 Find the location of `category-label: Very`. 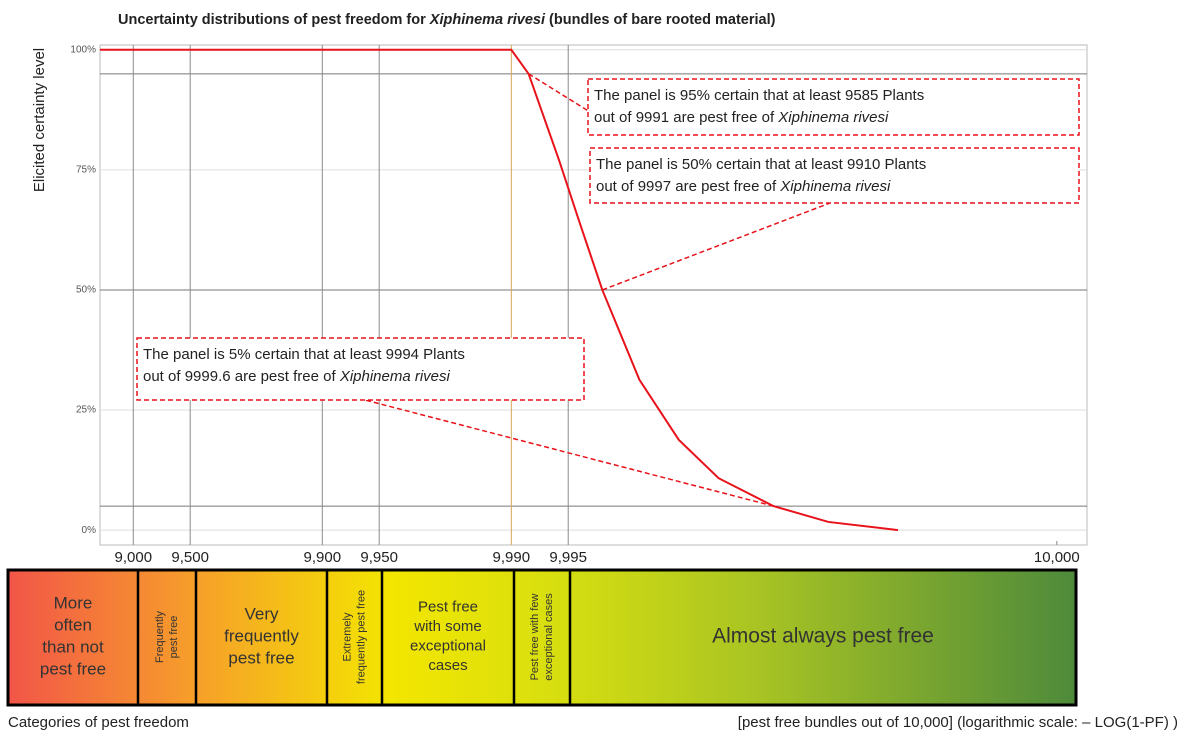

category-label: Very is located at coordinates (261, 613).